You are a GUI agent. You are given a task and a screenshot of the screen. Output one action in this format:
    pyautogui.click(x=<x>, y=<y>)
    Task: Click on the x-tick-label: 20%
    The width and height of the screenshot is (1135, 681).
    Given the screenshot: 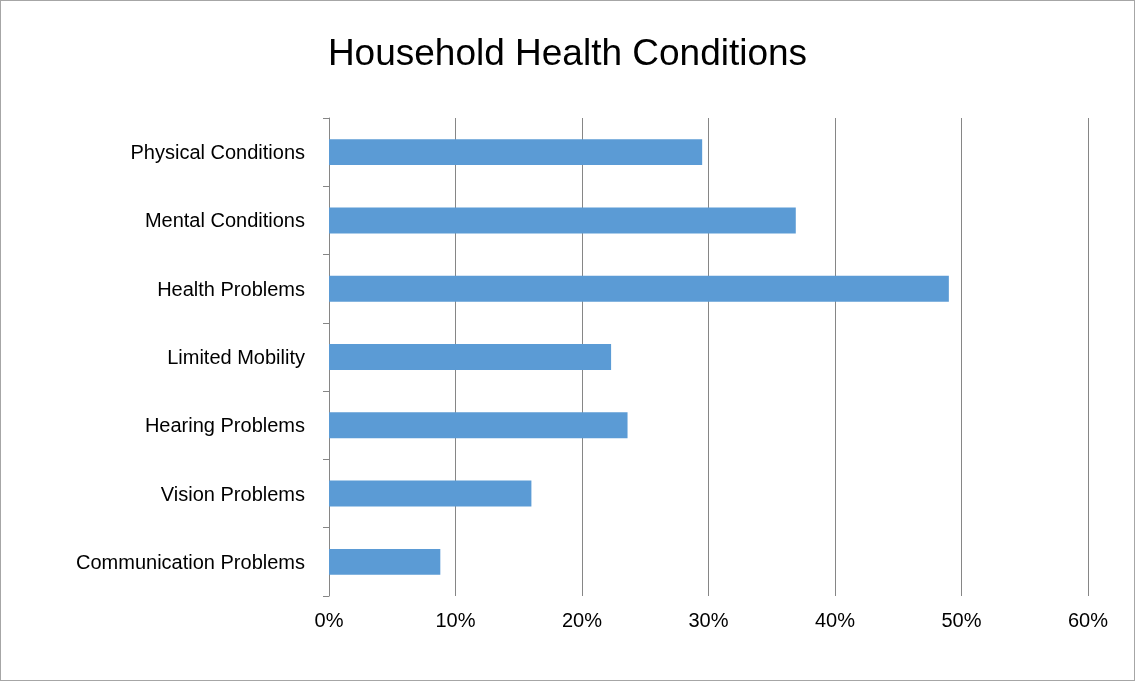 What is the action you would take?
    pyautogui.click(x=582, y=620)
    